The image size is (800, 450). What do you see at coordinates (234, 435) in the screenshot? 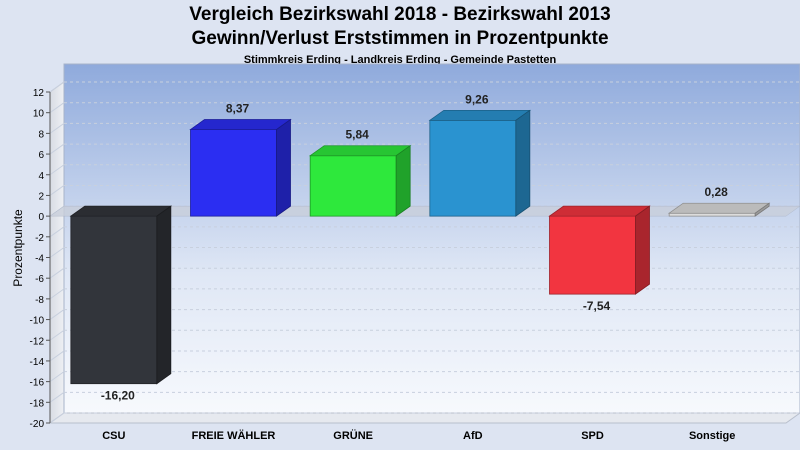
I see `category-label: FREIE WÄHLER` at bounding box center [234, 435].